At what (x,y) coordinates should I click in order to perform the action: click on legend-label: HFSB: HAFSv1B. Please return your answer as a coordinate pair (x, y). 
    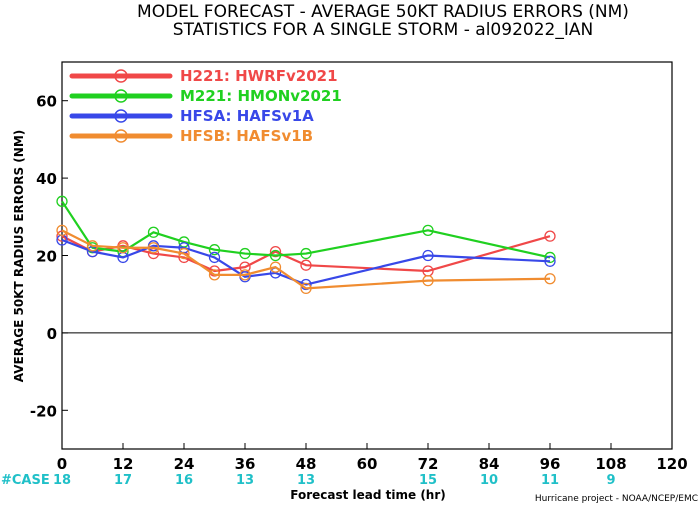
    Looking at the image, I should click on (246, 136).